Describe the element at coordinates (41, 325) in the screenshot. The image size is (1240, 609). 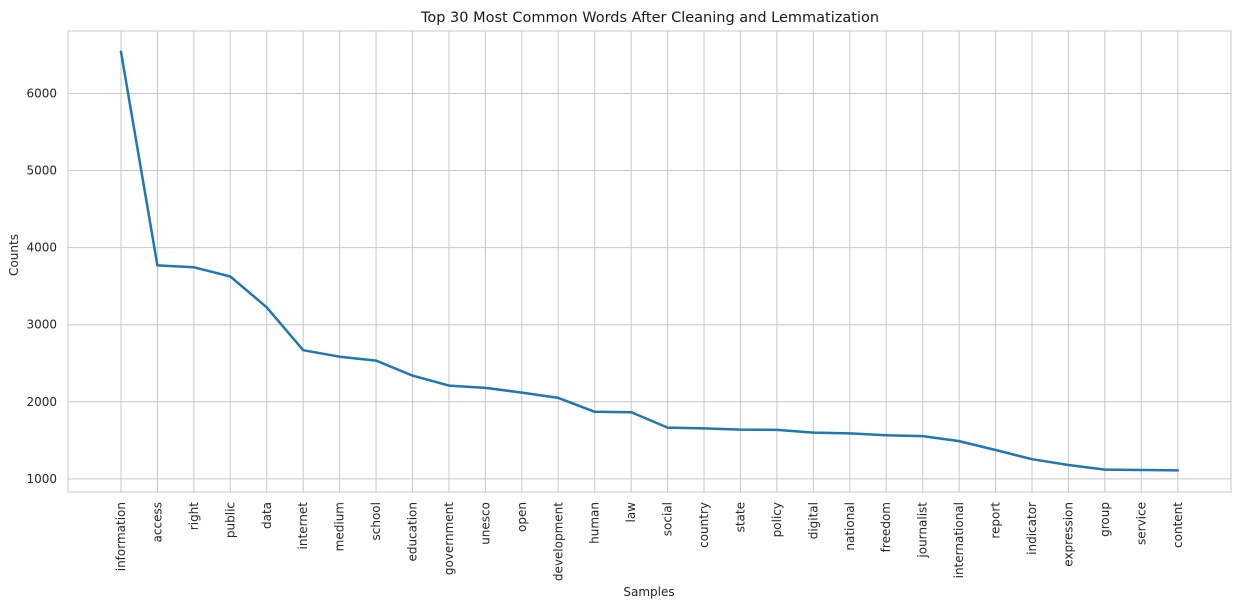
I see `y-tick-label: 3000` at that location.